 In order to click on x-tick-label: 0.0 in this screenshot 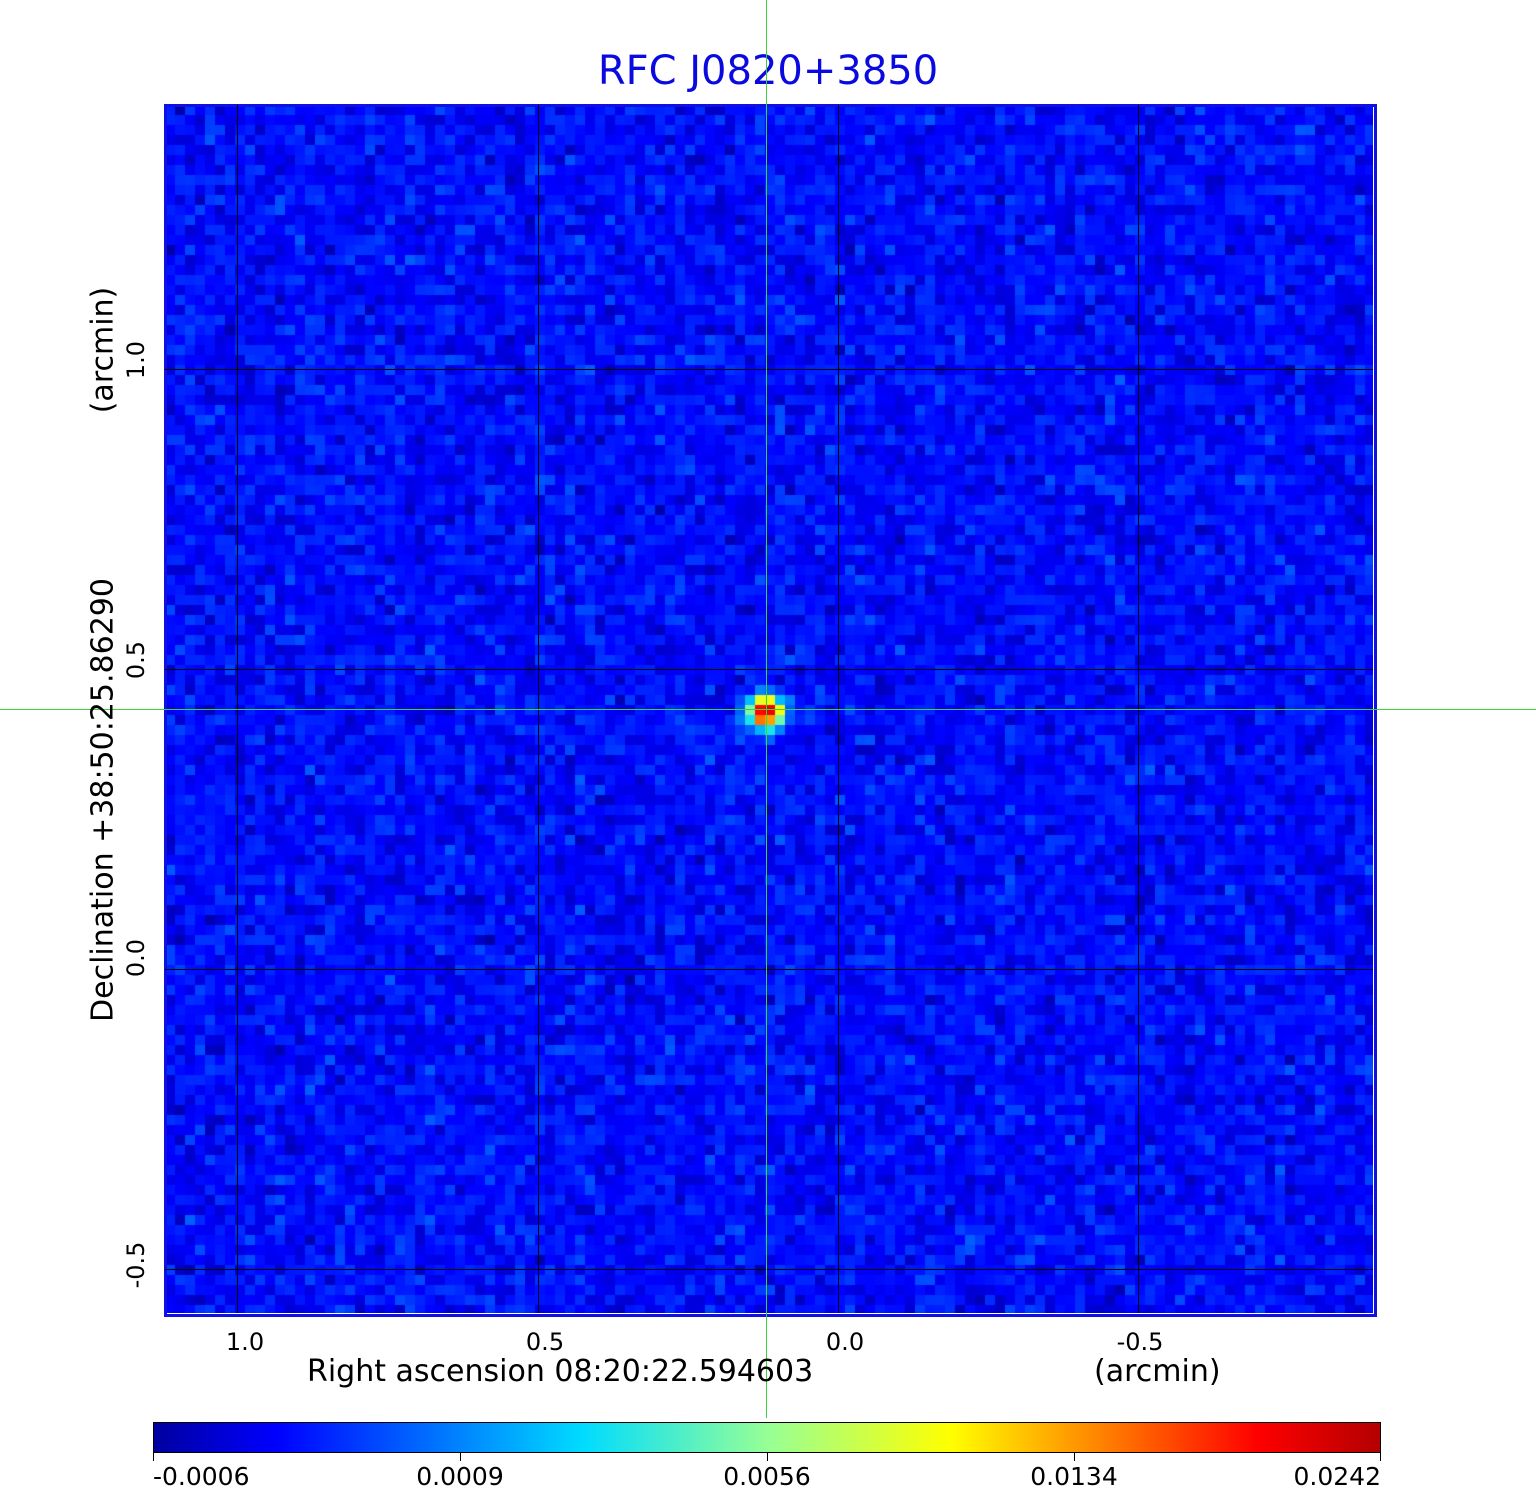, I will do `click(845, 1342)`.